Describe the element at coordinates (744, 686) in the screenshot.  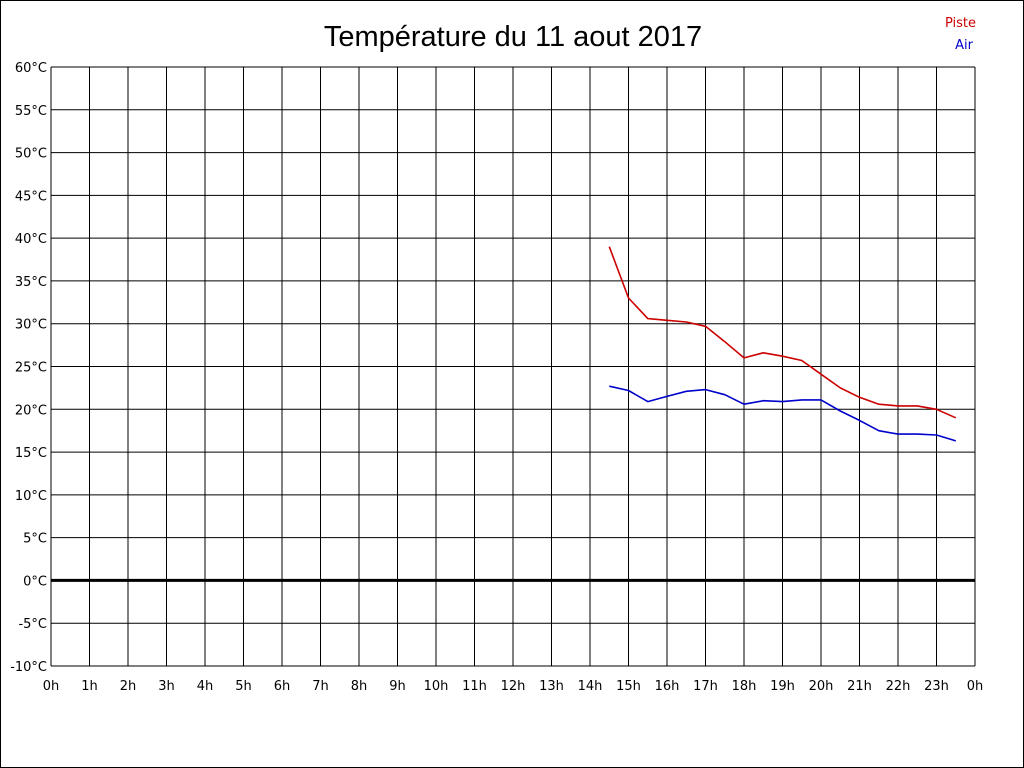
I see `x-tick-label: 18h` at that location.